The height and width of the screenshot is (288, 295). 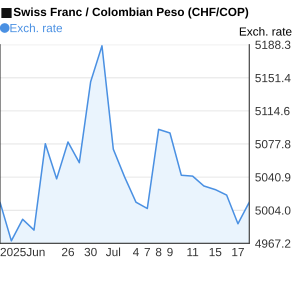 I want to click on x-tick-label: 11, so click(x=192, y=252).